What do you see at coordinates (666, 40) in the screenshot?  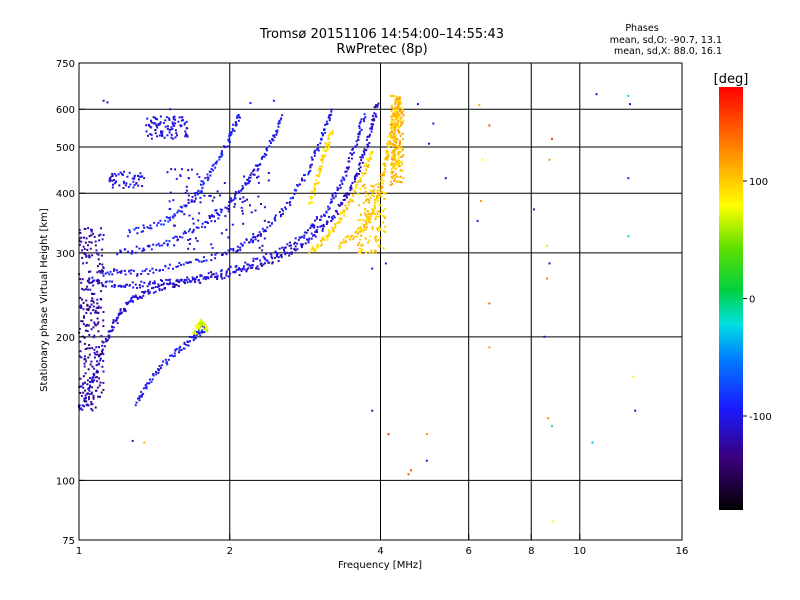 I see `stats-o-line: mean, sd,O: -90.7, 13.1` at bounding box center [666, 40].